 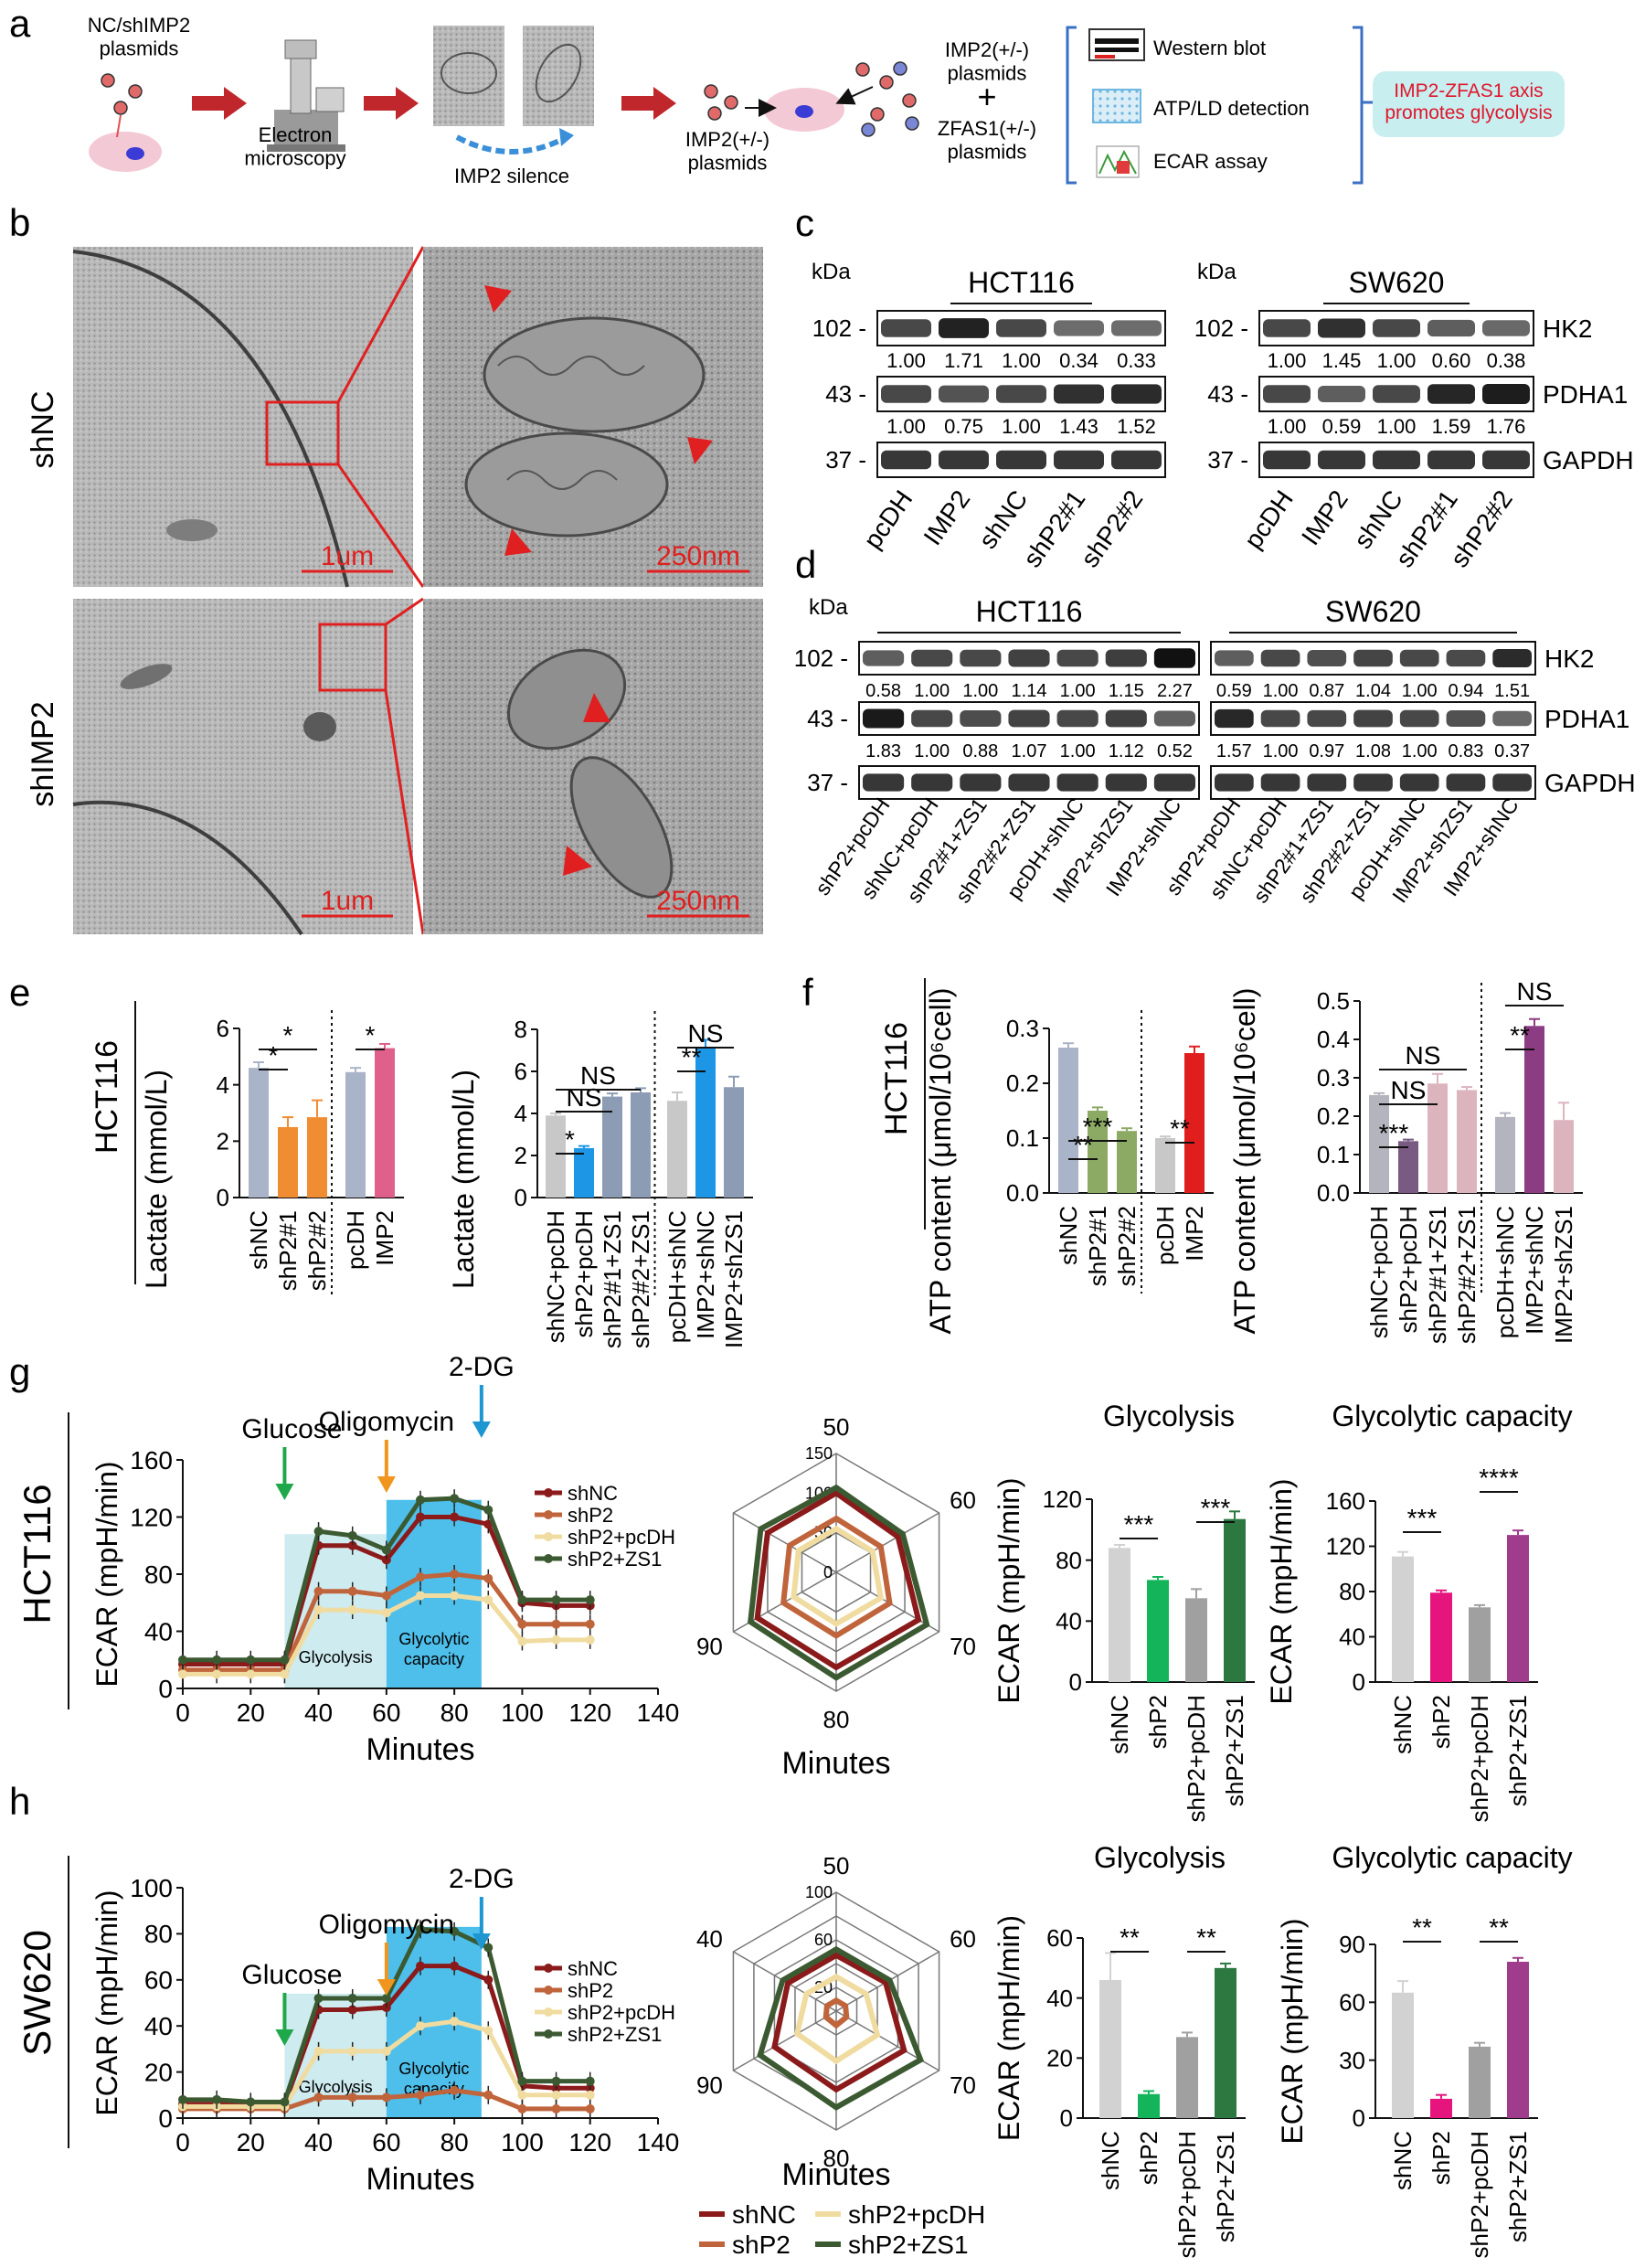 What do you see at coordinates (590, 1990) in the screenshot?
I see `legend-label: shP2` at bounding box center [590, 1990].